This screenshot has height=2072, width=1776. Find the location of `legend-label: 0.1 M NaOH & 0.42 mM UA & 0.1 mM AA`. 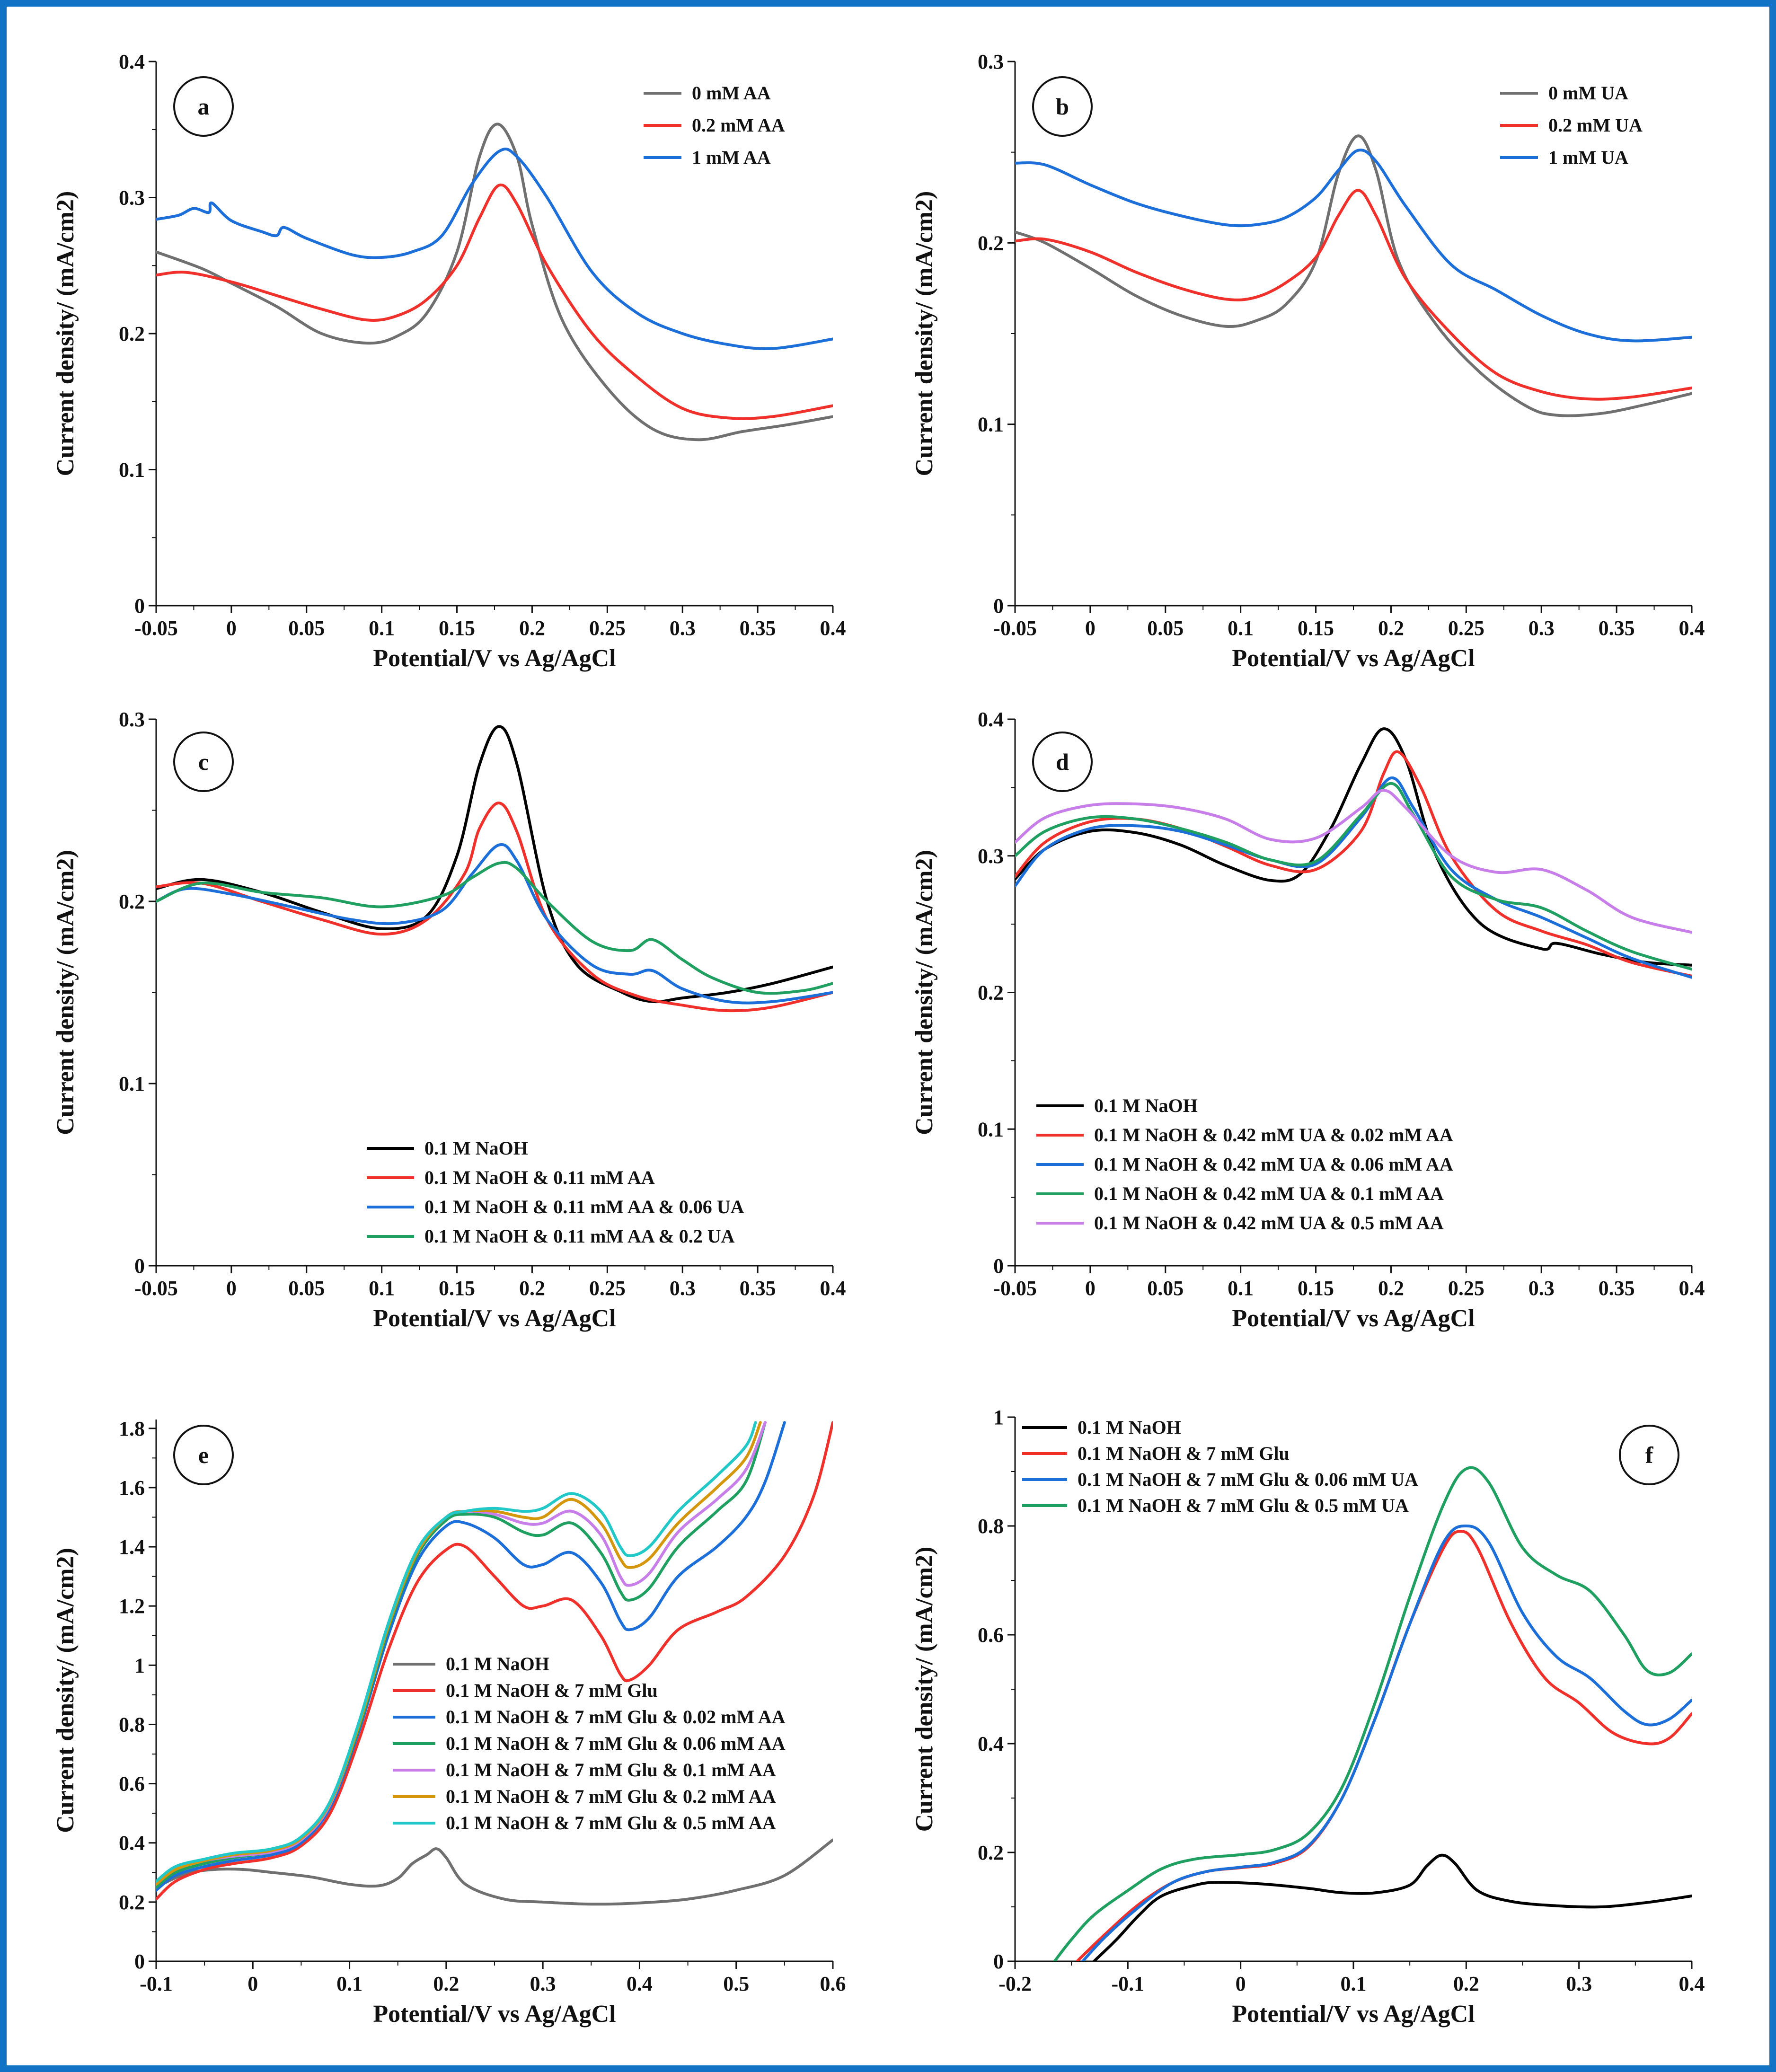

legend-label: 0.1 M NaOH & 0.42 mM UA & 0.1 mM AA is located at coordinates (1269, 1193).